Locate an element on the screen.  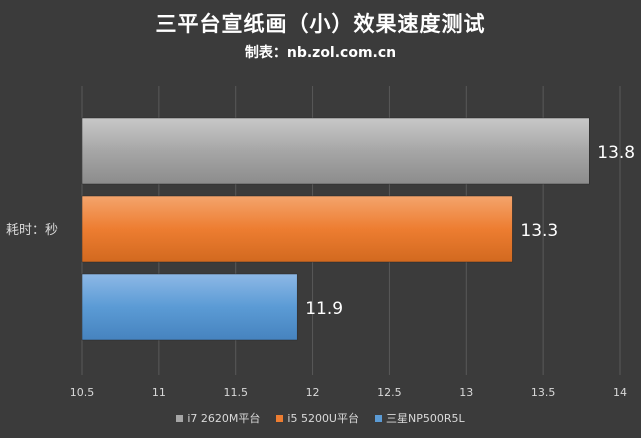
legend-label: 三星NP500R5L is located at coordinates (425, 418).